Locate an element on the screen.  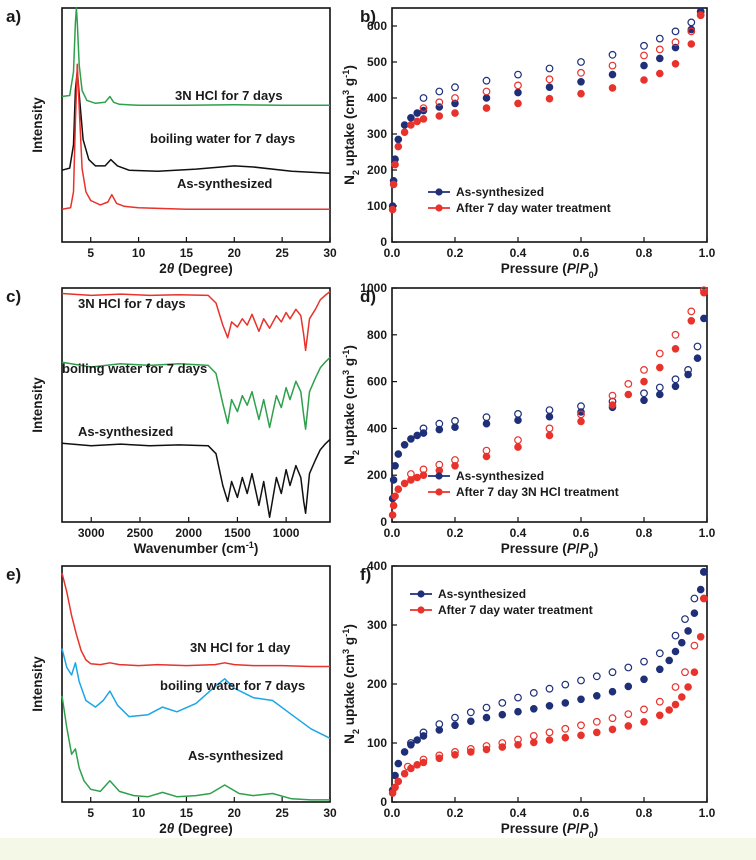
plot-frame-d is located at coordinates (549, 405).